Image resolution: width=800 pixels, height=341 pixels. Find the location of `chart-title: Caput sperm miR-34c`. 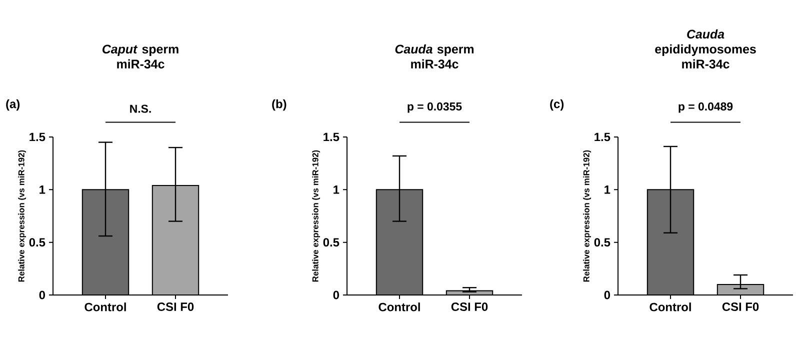

chart-title: Caput sperm miR-34c is located at coordinates (140, 56).